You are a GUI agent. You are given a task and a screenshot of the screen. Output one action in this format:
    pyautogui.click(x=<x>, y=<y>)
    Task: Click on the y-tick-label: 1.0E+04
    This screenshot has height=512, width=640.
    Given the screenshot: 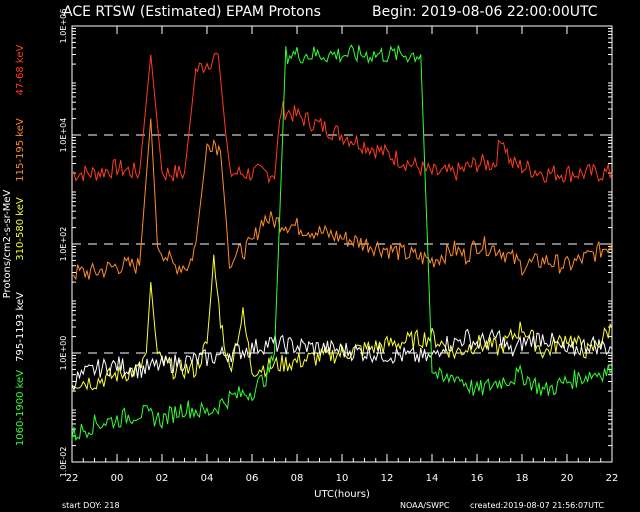 What is the action you would take?
    pyautogui.click(x=63, y=135)
    